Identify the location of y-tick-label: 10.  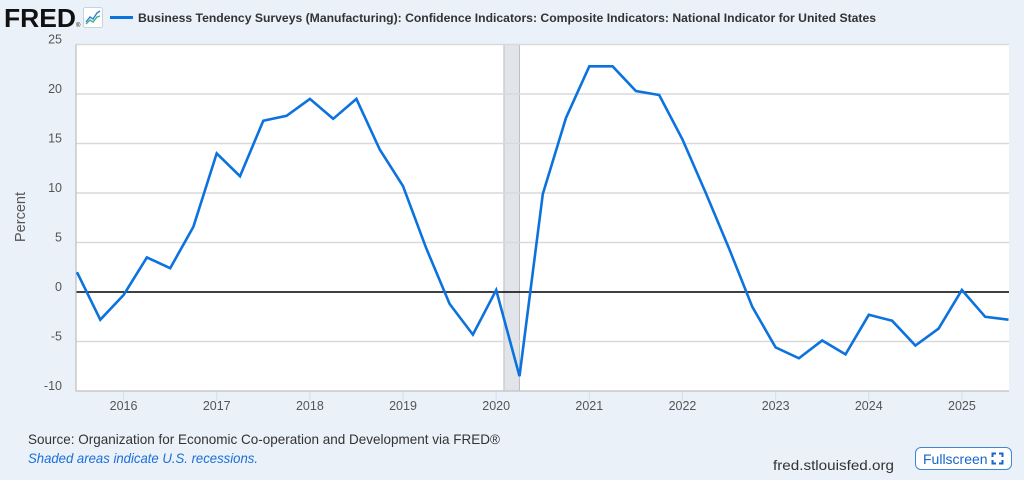
(55, 188).